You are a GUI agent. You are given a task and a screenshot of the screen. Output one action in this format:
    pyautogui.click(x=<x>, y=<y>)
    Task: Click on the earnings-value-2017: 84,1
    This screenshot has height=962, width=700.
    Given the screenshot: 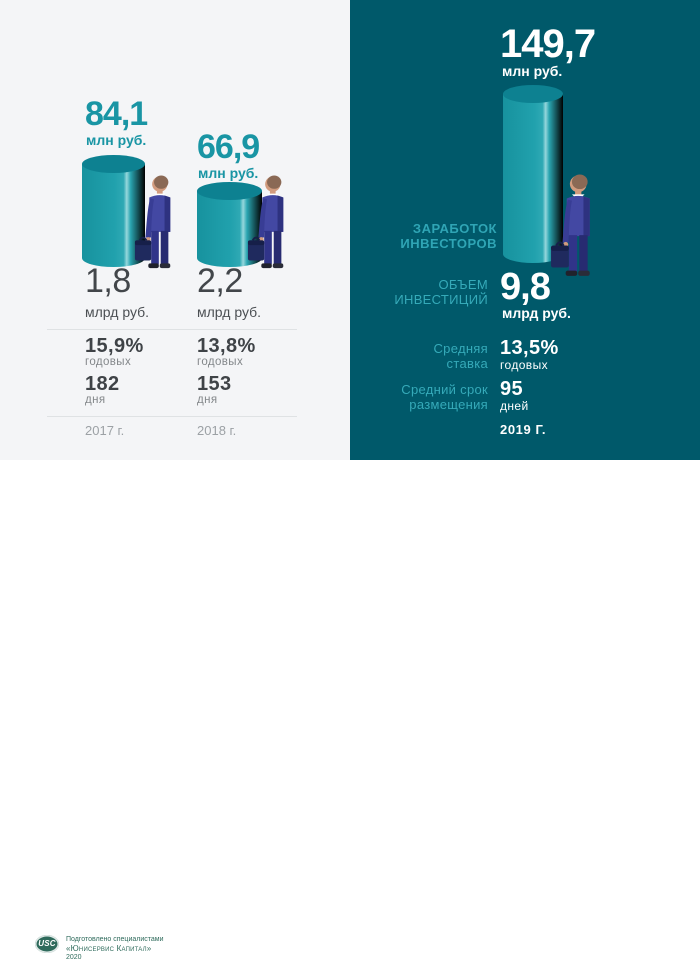 What is the action you would take?
    pyautogui.click(x=116, y=114)
    